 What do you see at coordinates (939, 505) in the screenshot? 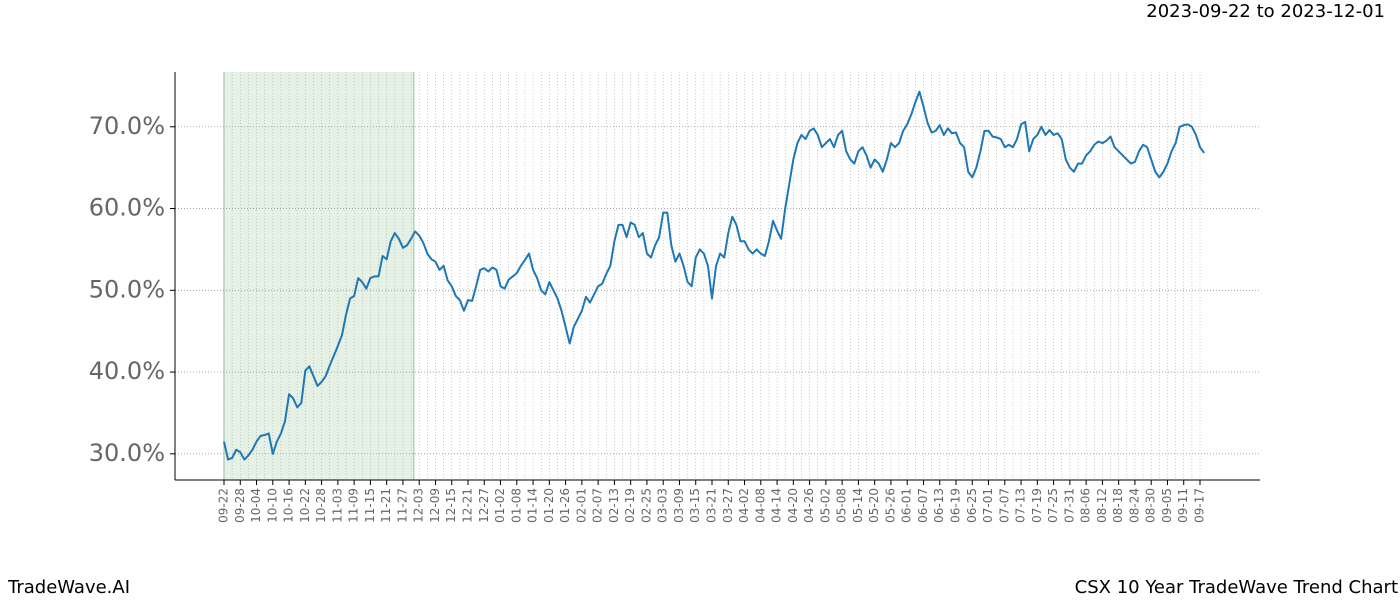
I see `x-tick-label: 06-13` at bounding box center [939, 505].